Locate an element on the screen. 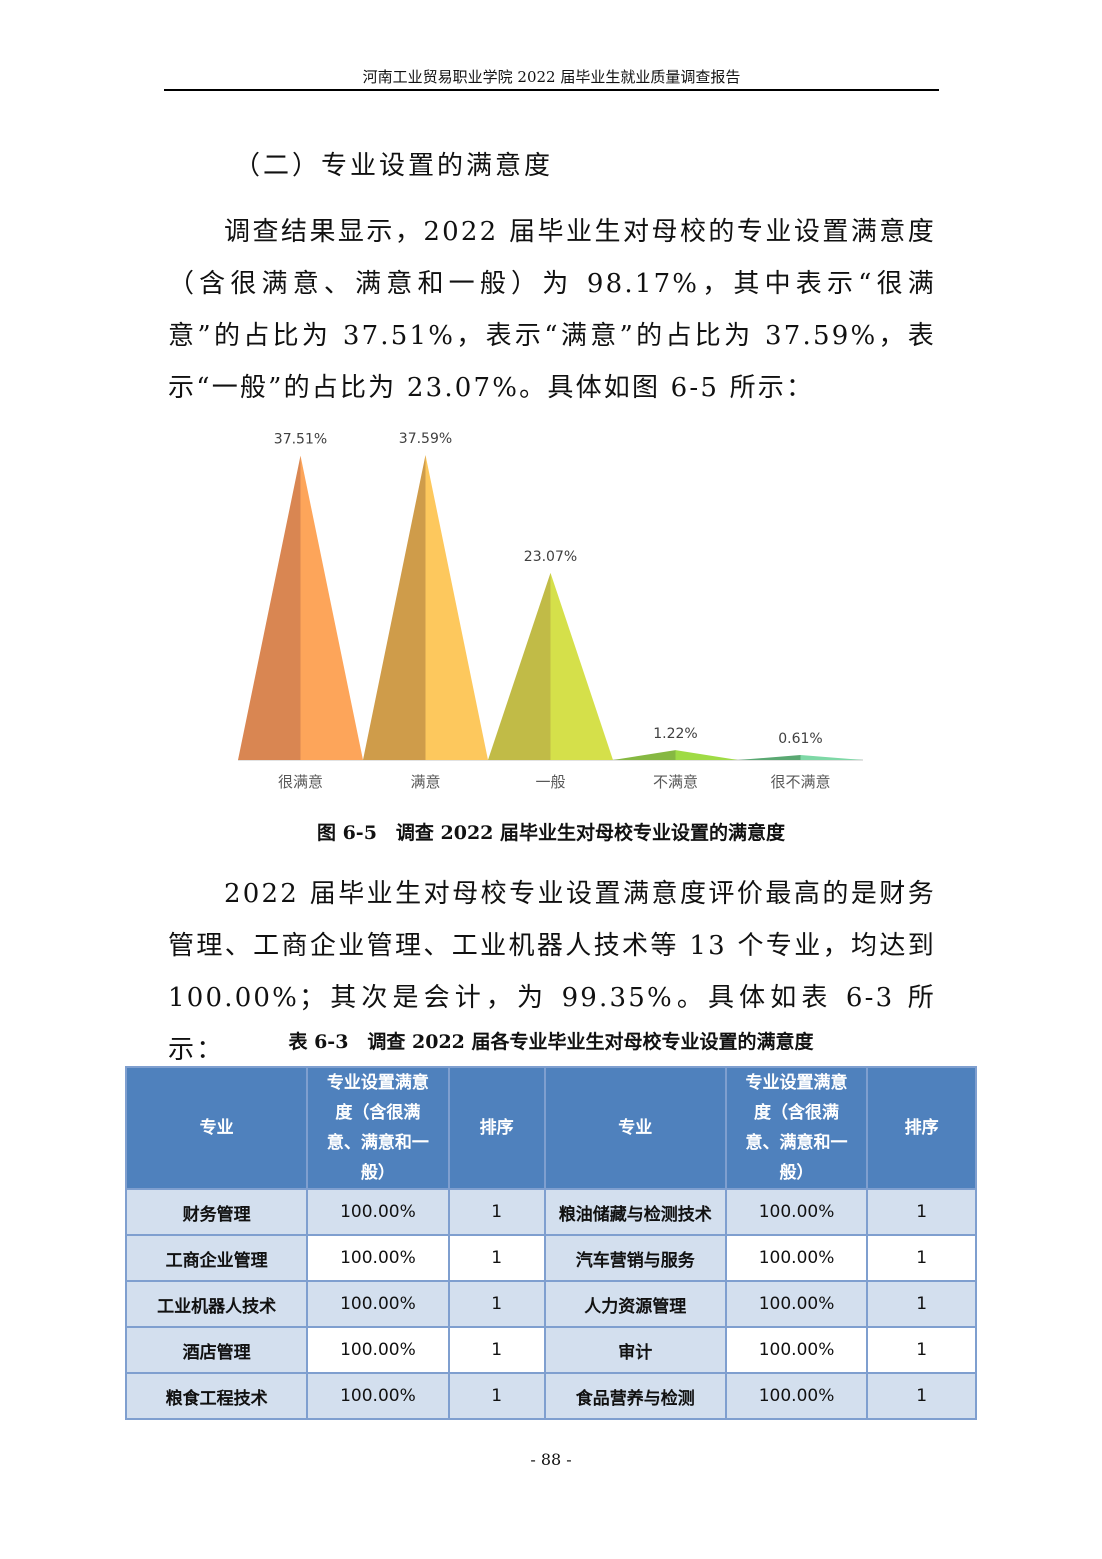  major-cell: 粮油储藏与检测技术 is located at coordinates (635, 1212).